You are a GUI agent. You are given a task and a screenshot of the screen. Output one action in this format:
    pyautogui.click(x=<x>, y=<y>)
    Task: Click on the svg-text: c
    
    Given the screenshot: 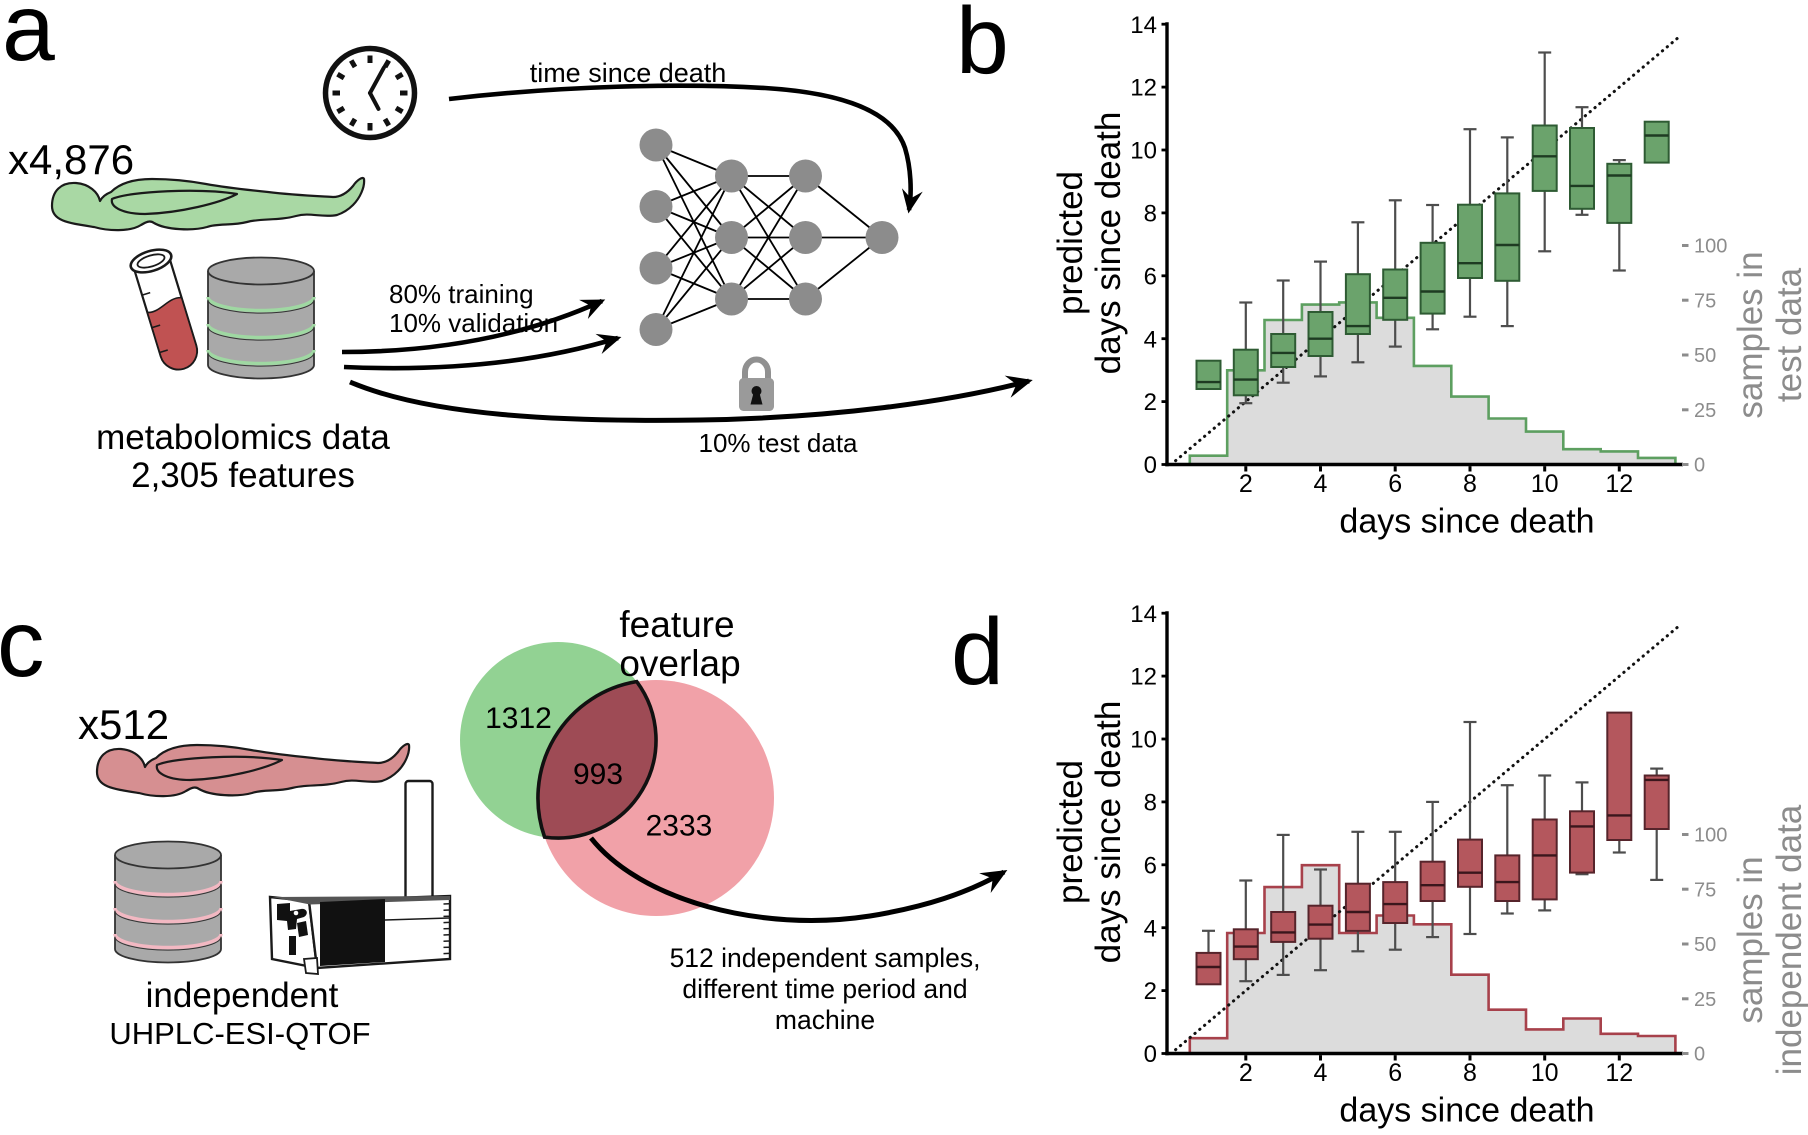 What is the action you would take?
    pyautogui.click(x=22, y=644)
    